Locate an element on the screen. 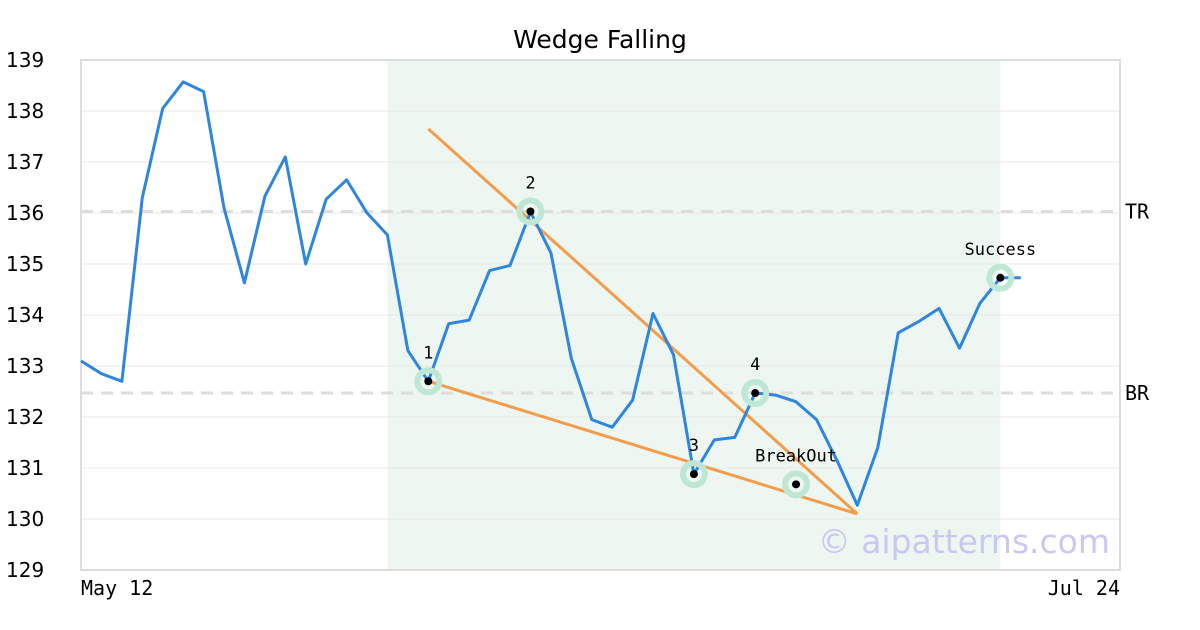 This screenshot has width=1200, height=630. level-label: TR is located at coordinates (1137, 211).